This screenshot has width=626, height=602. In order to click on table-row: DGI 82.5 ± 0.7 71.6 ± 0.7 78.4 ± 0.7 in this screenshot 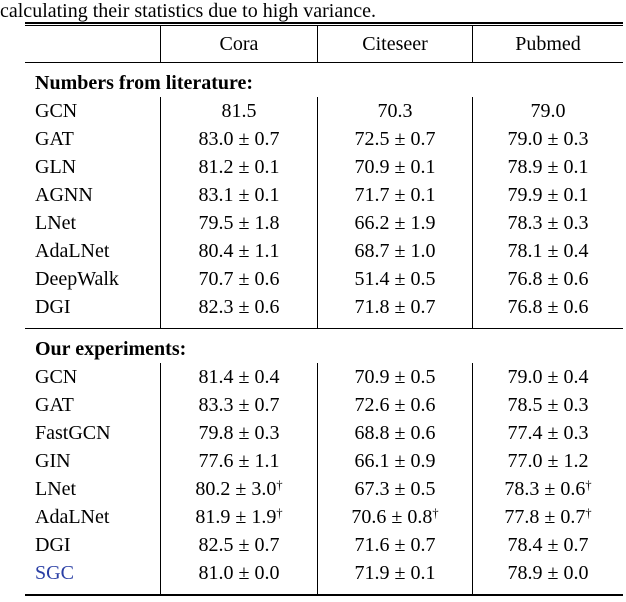, I will do `click(324, 545)`.